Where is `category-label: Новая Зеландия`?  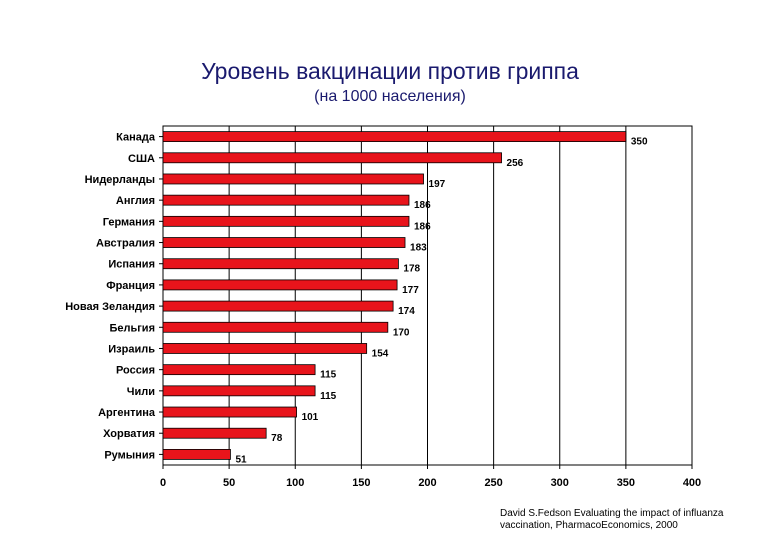
category-label: Новая Зеландия is located at coordinates (110, 307).